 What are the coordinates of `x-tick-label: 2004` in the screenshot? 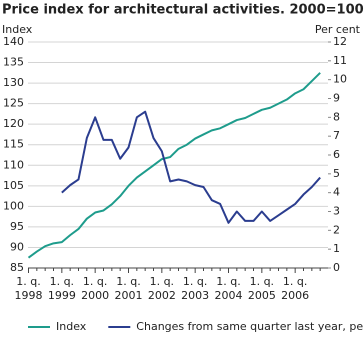 It's located at (229, 295).